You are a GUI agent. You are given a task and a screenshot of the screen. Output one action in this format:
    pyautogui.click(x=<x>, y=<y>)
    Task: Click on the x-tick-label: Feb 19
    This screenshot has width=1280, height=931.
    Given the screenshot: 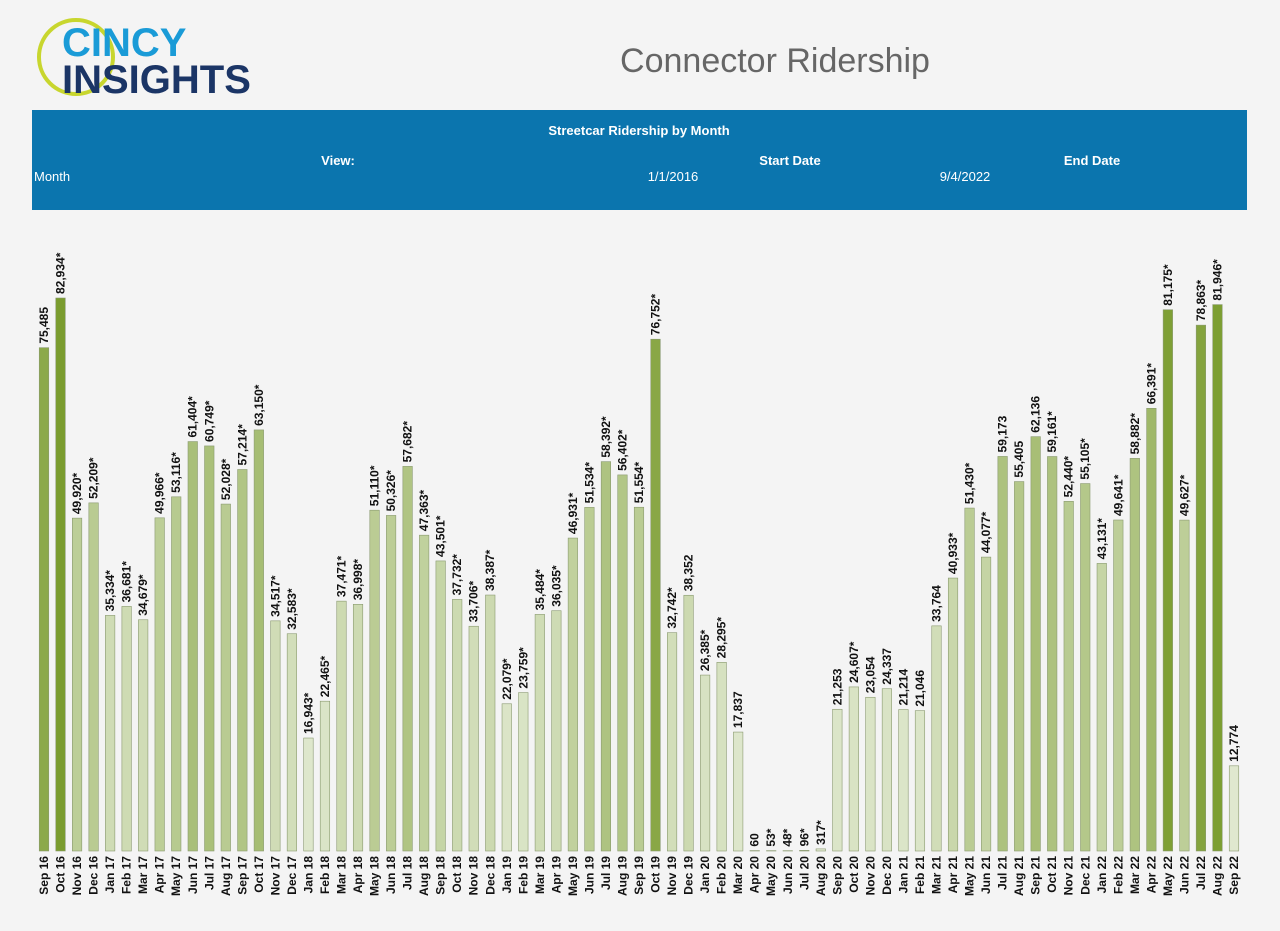 What is the action you would take?
    pyautogui.click(x=523, y=875)
    